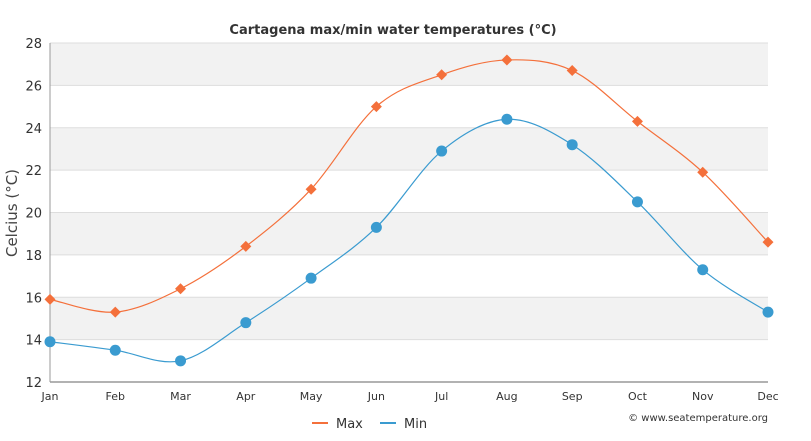 Image resolution: width=811 pixels, height=441 pixels. I want to click on y-tick-label: 22, so click(33, 171).